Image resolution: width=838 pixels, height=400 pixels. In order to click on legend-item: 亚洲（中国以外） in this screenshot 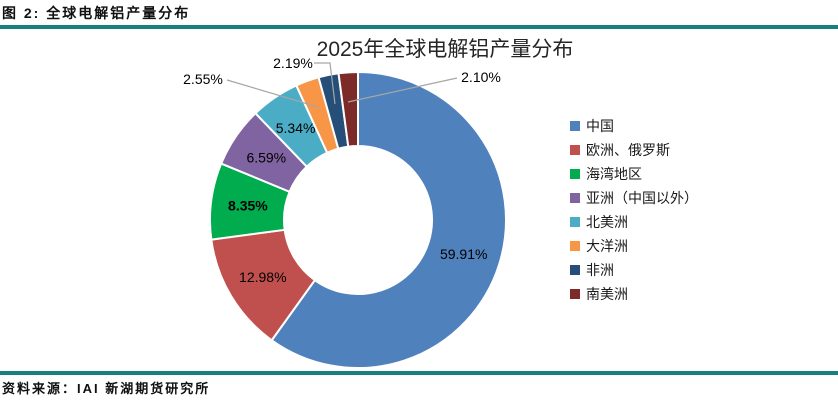, I will do `click(634, 198)`.